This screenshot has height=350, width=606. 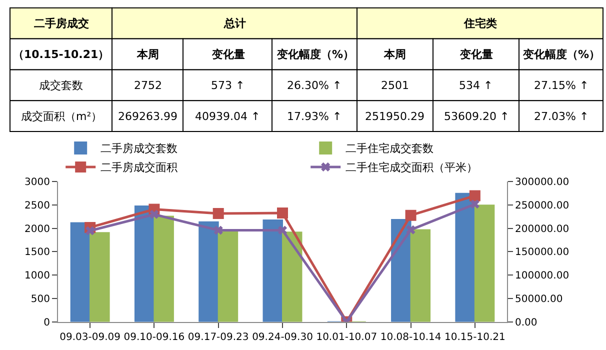 What do you see at coordinates (139, 167) in the screenshot?
I see `legend-label: 二手房成交面积` at bounding box center [139, 167].